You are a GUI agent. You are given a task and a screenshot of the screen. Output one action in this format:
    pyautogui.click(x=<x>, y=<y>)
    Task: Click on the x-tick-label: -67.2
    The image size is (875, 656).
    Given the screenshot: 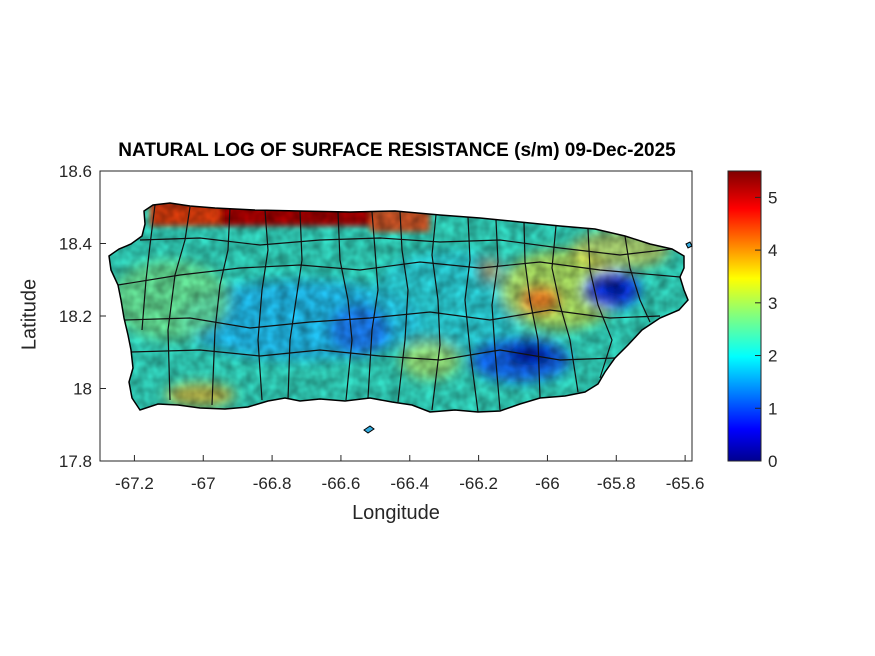 What is the action you would take?
    pyautogui.click(x=134, y=483)
    